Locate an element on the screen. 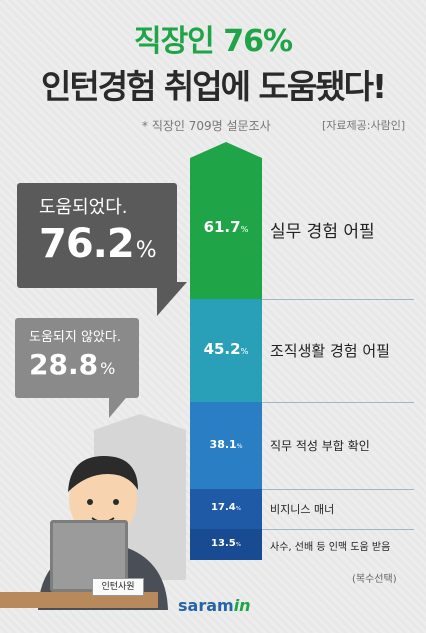 The height and width of the screenshot is (633, 426). bar-value-label: 17.4% is located at coordinates (226, 507).